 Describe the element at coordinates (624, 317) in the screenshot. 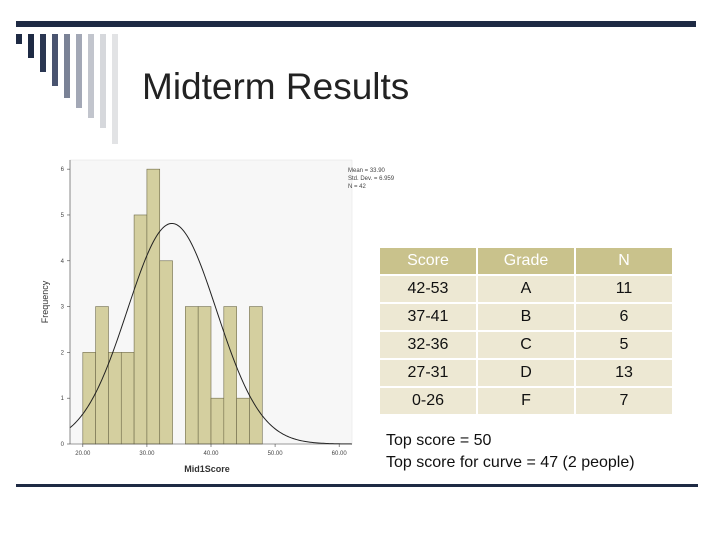

I see `cell-n: 6` at that location.